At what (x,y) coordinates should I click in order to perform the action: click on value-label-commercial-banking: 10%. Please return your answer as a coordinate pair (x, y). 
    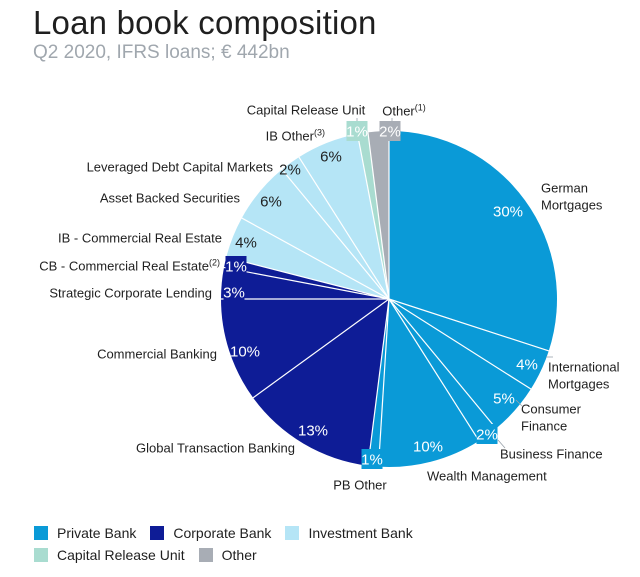
    Looking at the image, I should click on (245, 352).